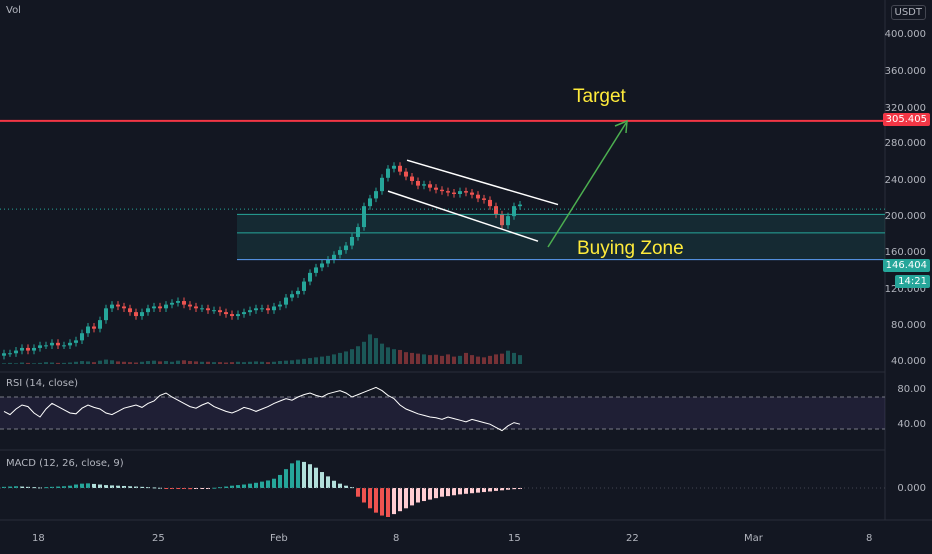 The image size is (932, 554). What do you see at coordinates (912, 281) in the screenshot?
I see `countdown-tag: 14:21` at bounding box center [912, 281].